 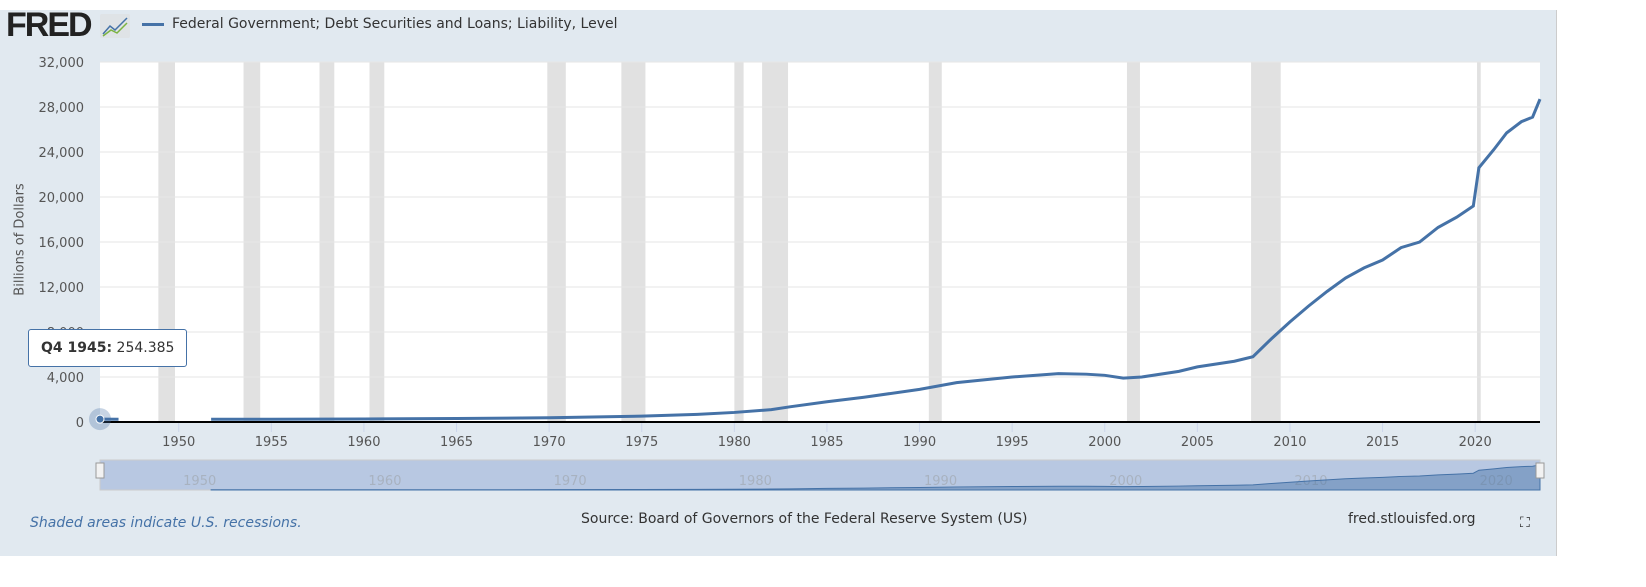 What do you see at coordinates (1310, 481) in the screenshot?
I see `navigator-tick-label: 2010` at bounding box center [1310, 481].